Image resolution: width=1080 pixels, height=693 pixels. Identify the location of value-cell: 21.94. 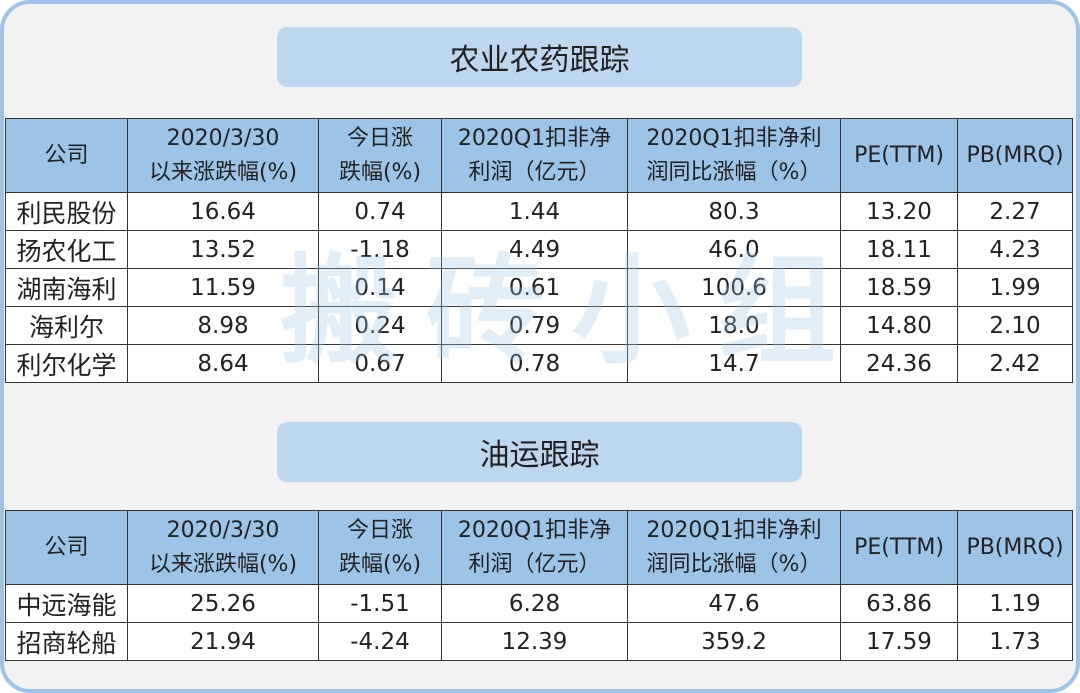
(223, 641).